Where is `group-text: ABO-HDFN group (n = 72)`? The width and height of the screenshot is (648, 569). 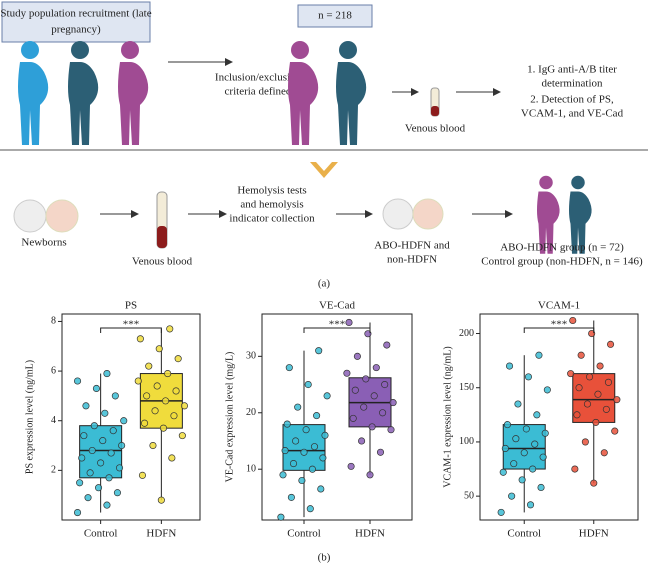
group-text: ABO-HDFN group (n = 72) is located at coordinates (562, 248).